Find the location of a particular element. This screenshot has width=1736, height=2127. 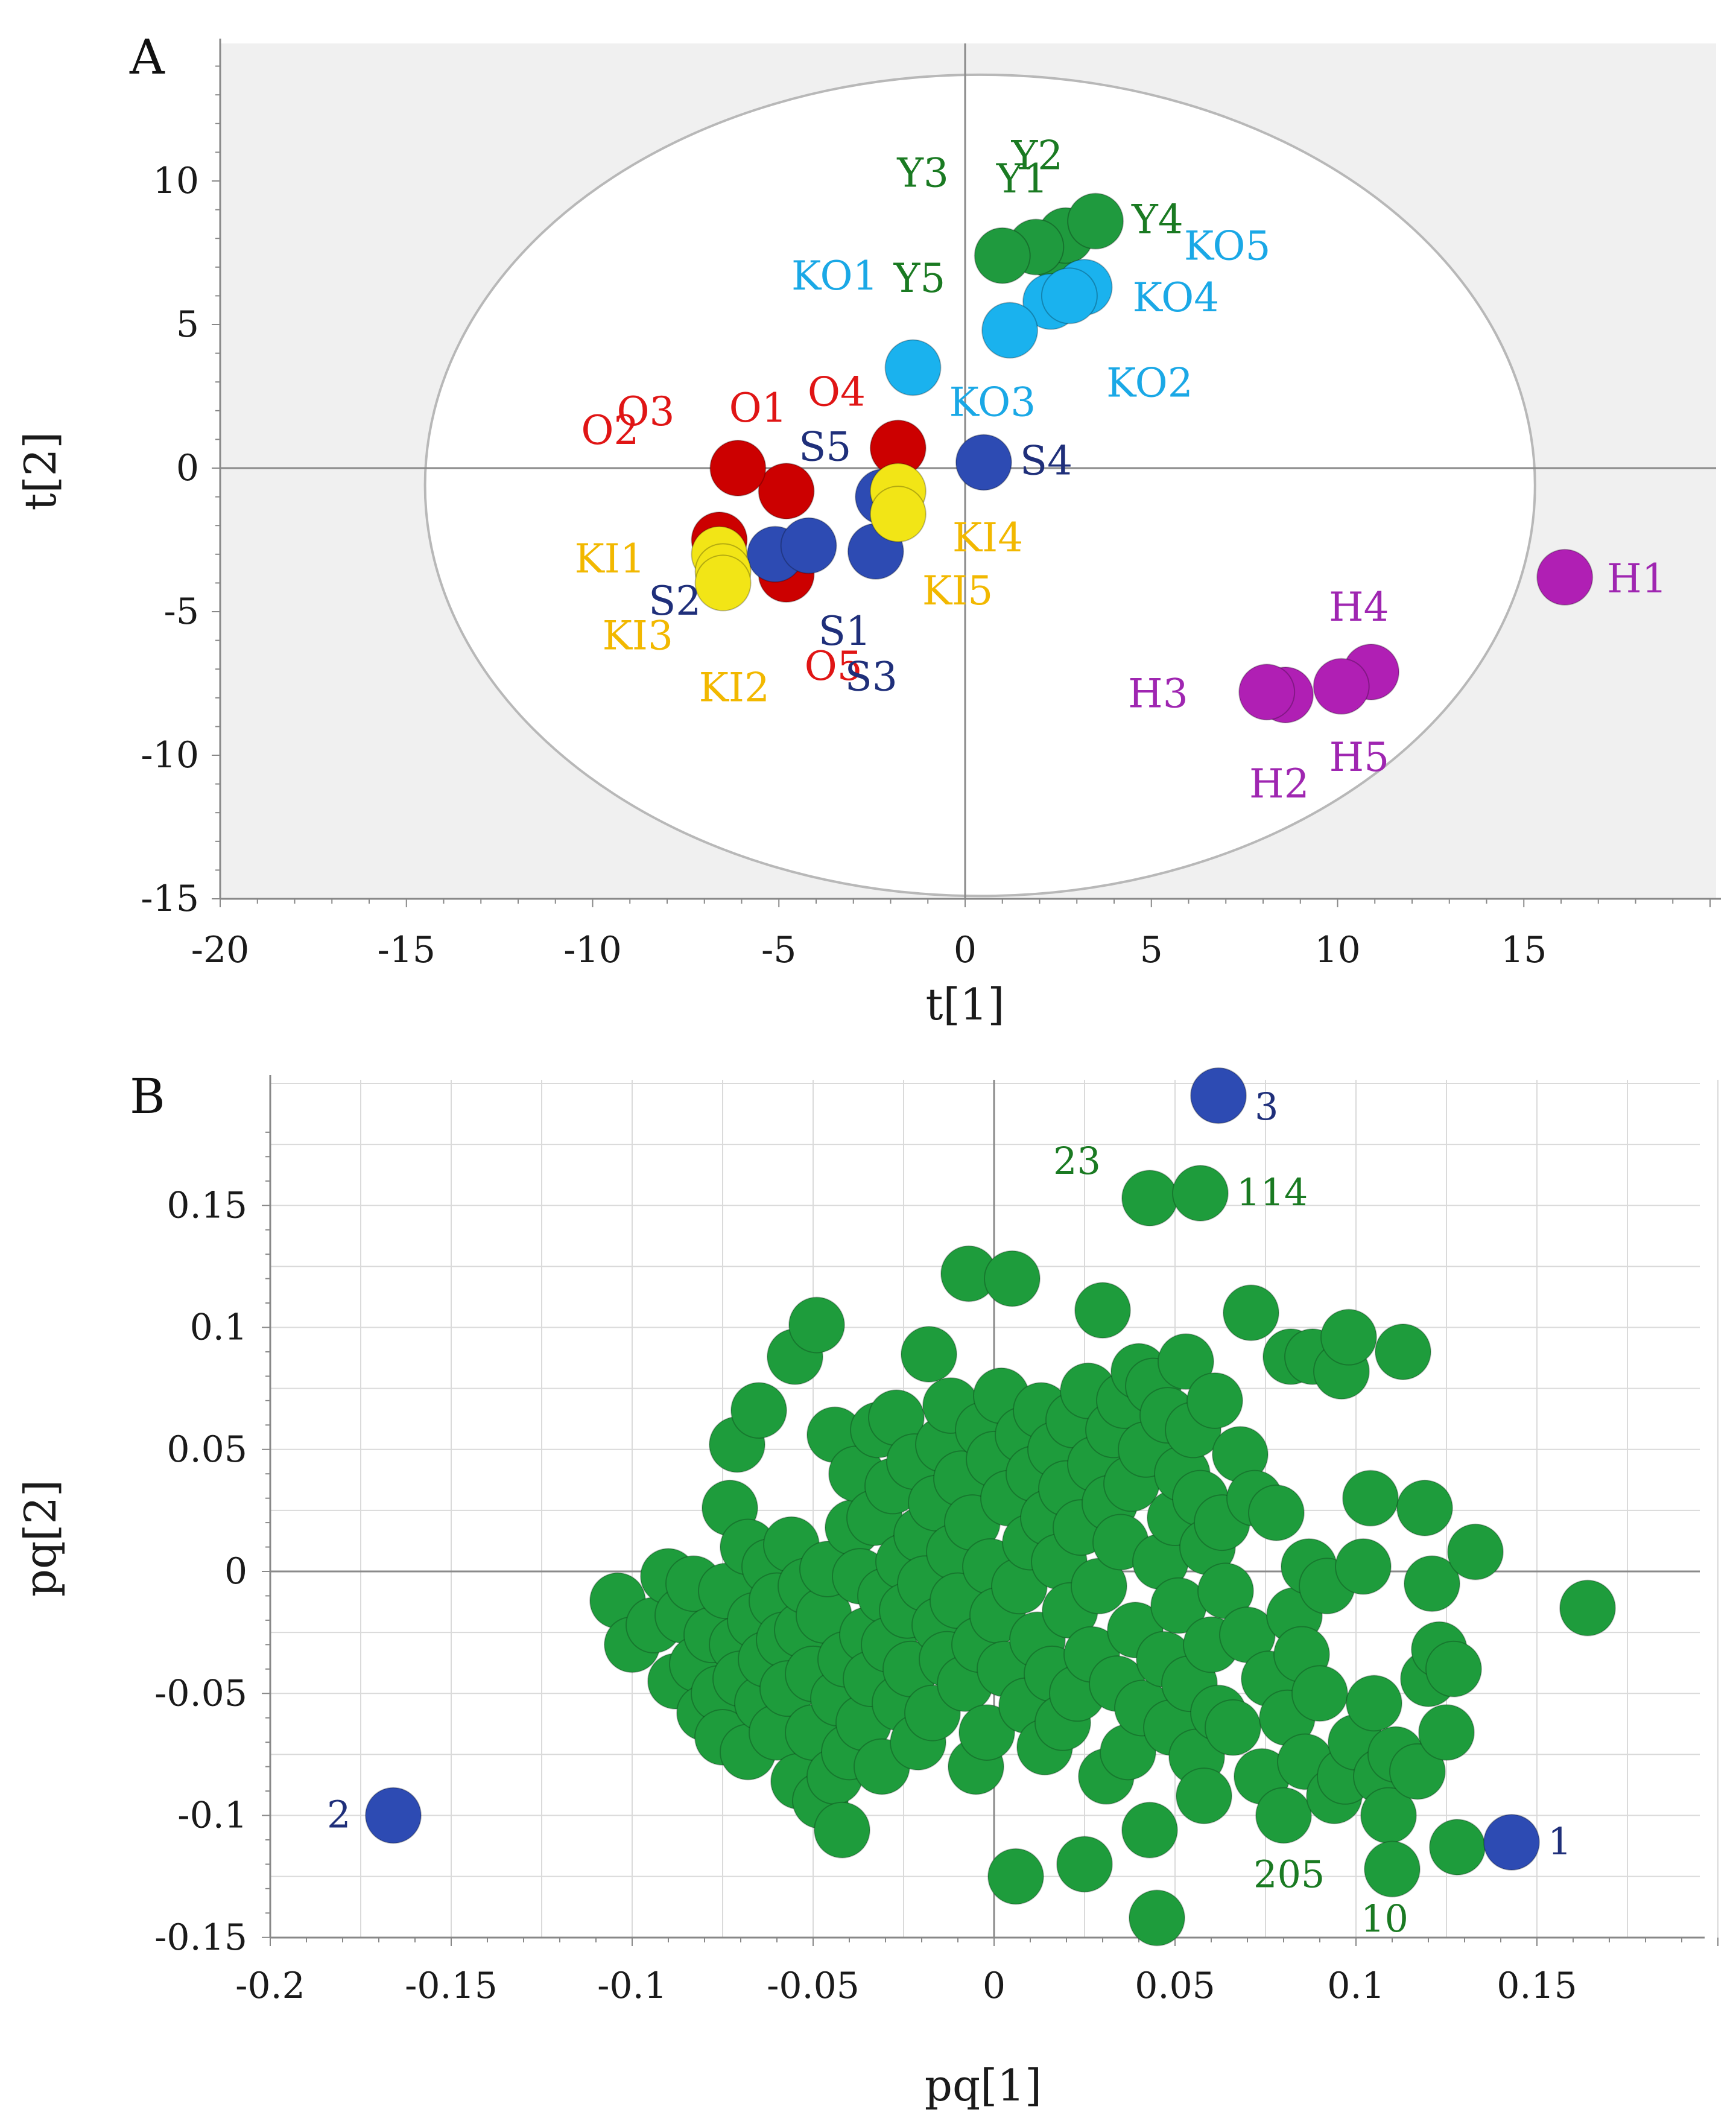

panel-a-observations is located at coordinates (1142, 458).